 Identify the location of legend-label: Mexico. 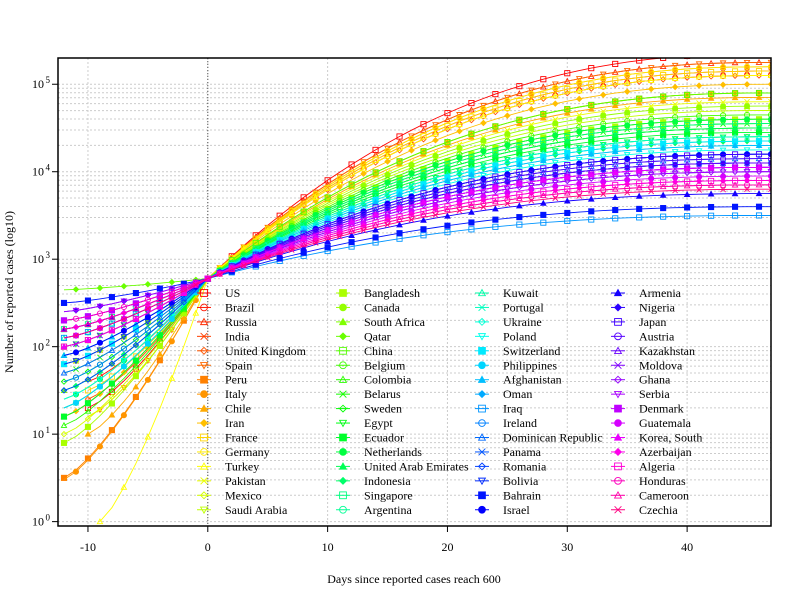
(243, 495).